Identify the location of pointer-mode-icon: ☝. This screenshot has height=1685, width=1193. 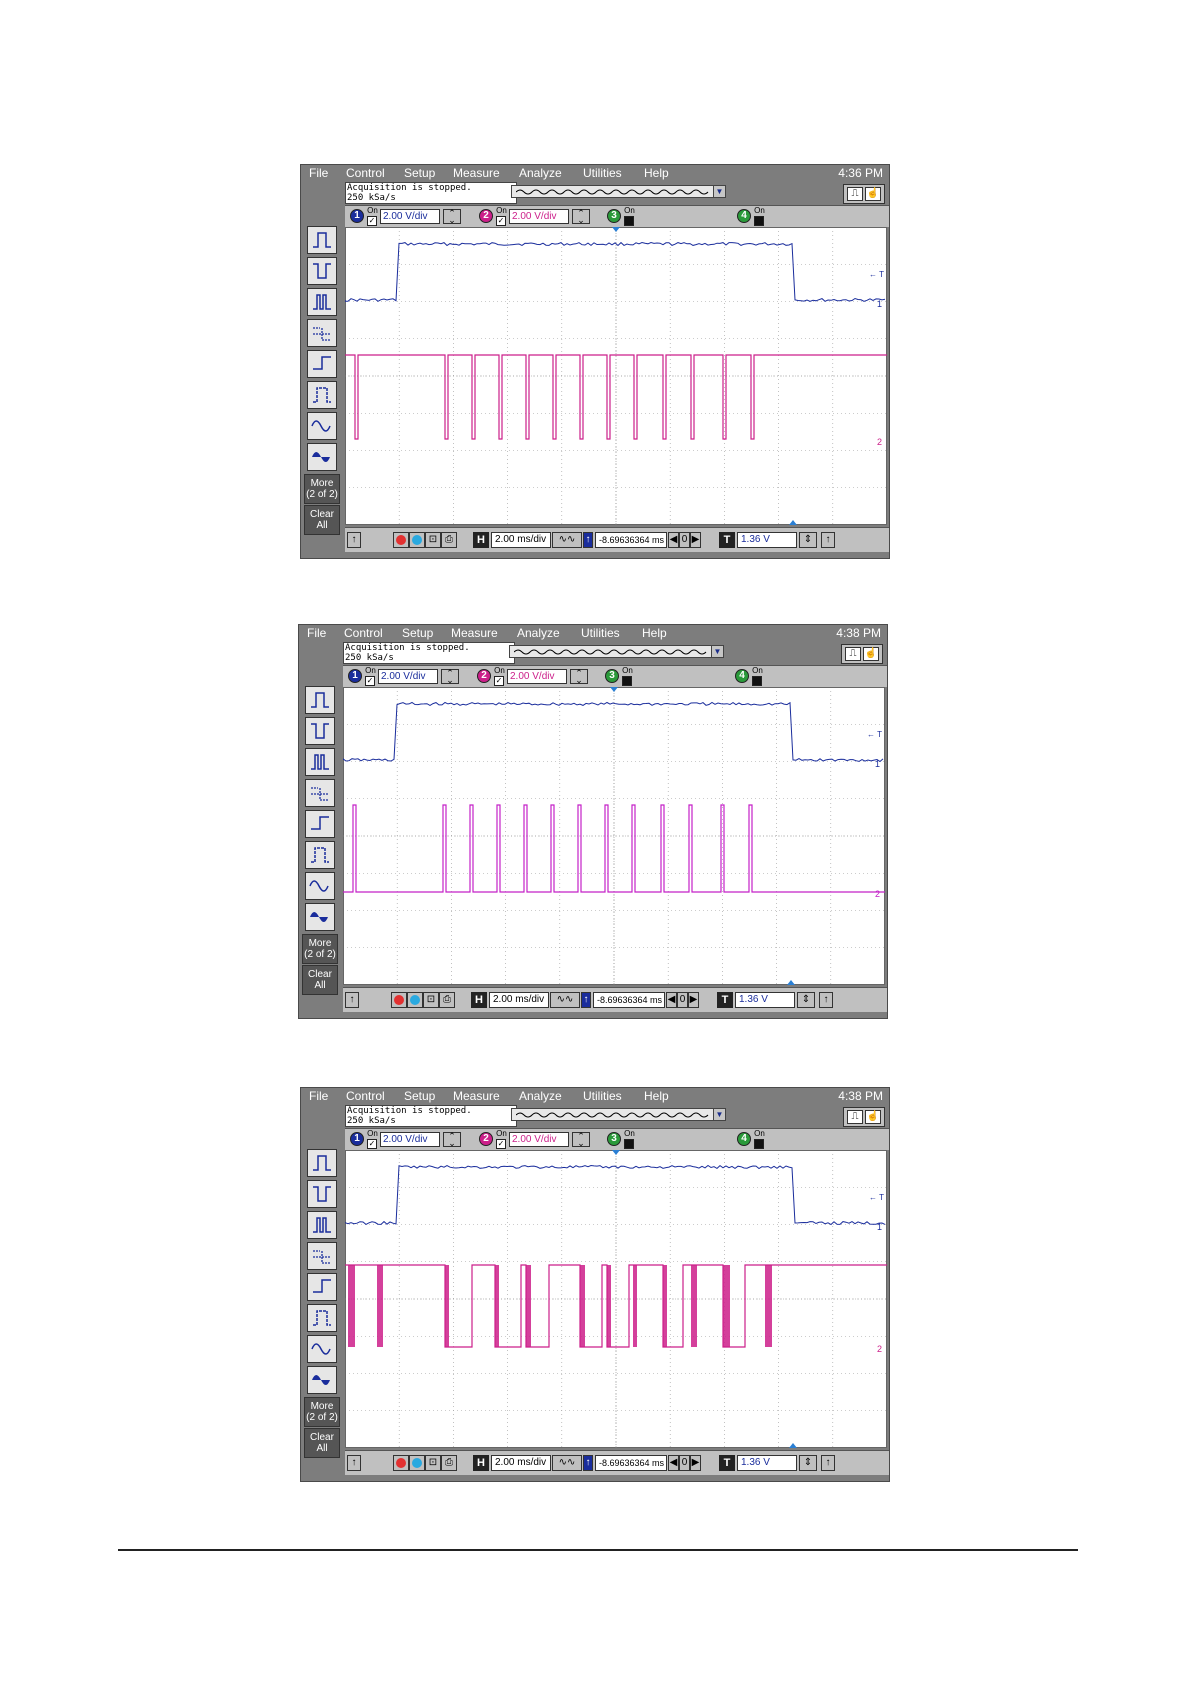
(873, 194).